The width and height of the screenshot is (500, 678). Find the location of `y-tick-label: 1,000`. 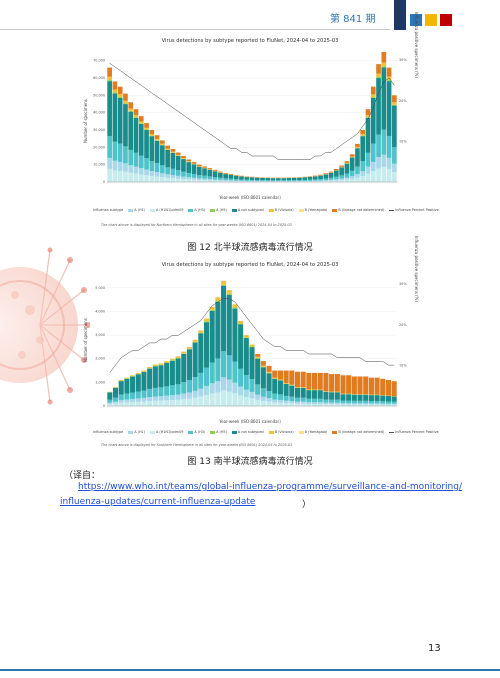

y-tick-label: 1,000 is located at coordinates (100, 382).